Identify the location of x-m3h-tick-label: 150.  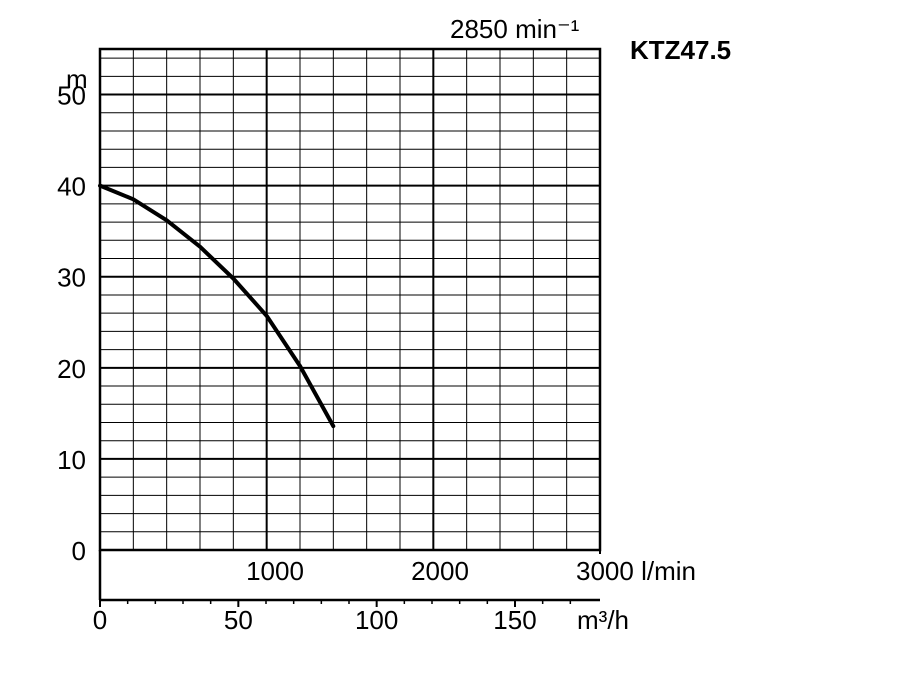
(514, 620).